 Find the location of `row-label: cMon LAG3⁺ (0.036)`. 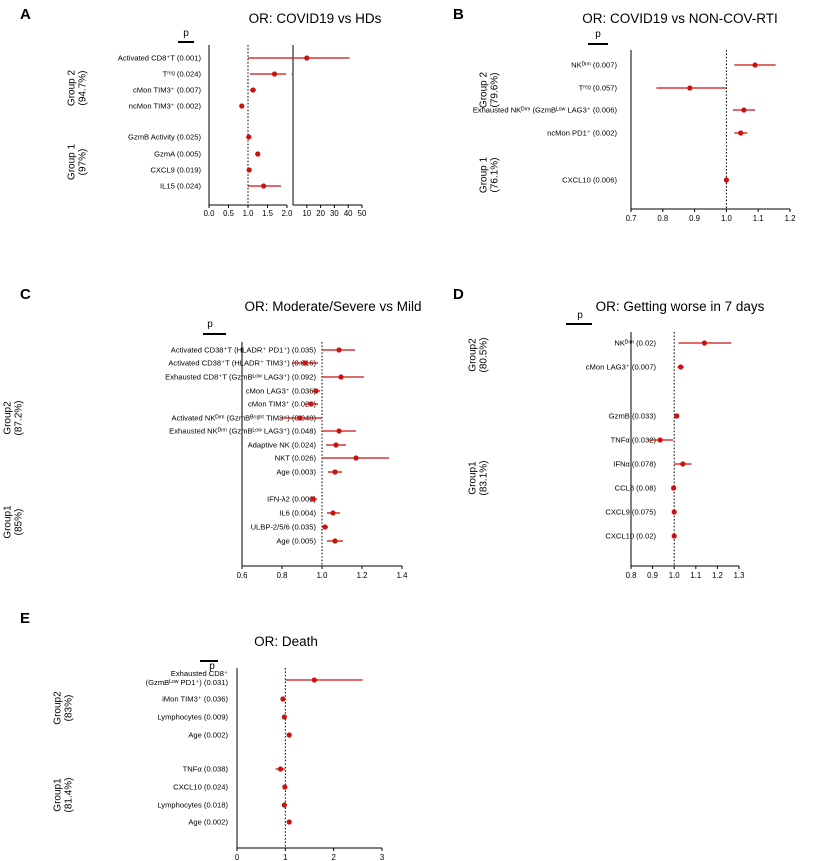

row-label: cMon LAG3⁺ (0.036) is located at coordinates (281, 391).